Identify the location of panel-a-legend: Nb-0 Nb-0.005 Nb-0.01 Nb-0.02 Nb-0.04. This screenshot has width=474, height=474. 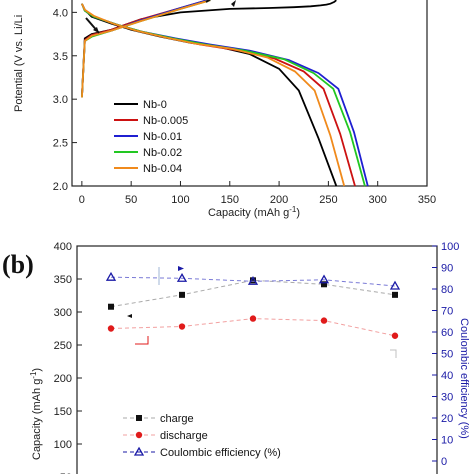
(151, 137).